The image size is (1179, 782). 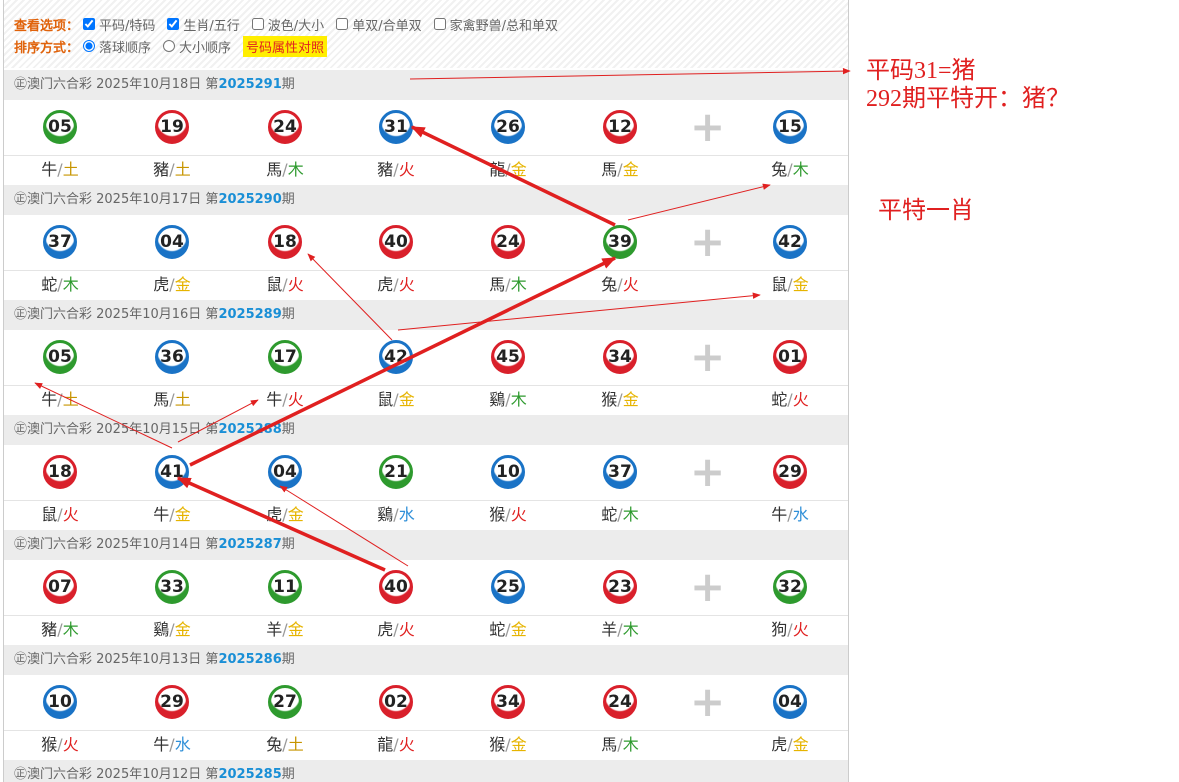 I want to click on element: 火, so click(x=800, y=399).